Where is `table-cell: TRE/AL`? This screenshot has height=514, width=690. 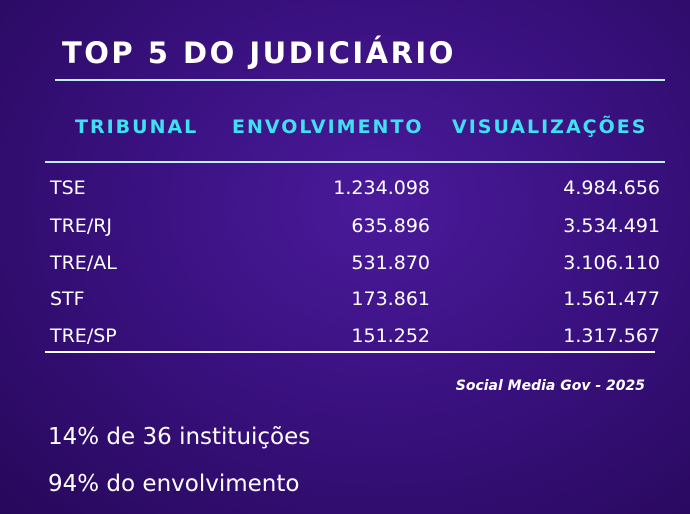 table-cell: TRE/AL is located at coordinates (83, 263).